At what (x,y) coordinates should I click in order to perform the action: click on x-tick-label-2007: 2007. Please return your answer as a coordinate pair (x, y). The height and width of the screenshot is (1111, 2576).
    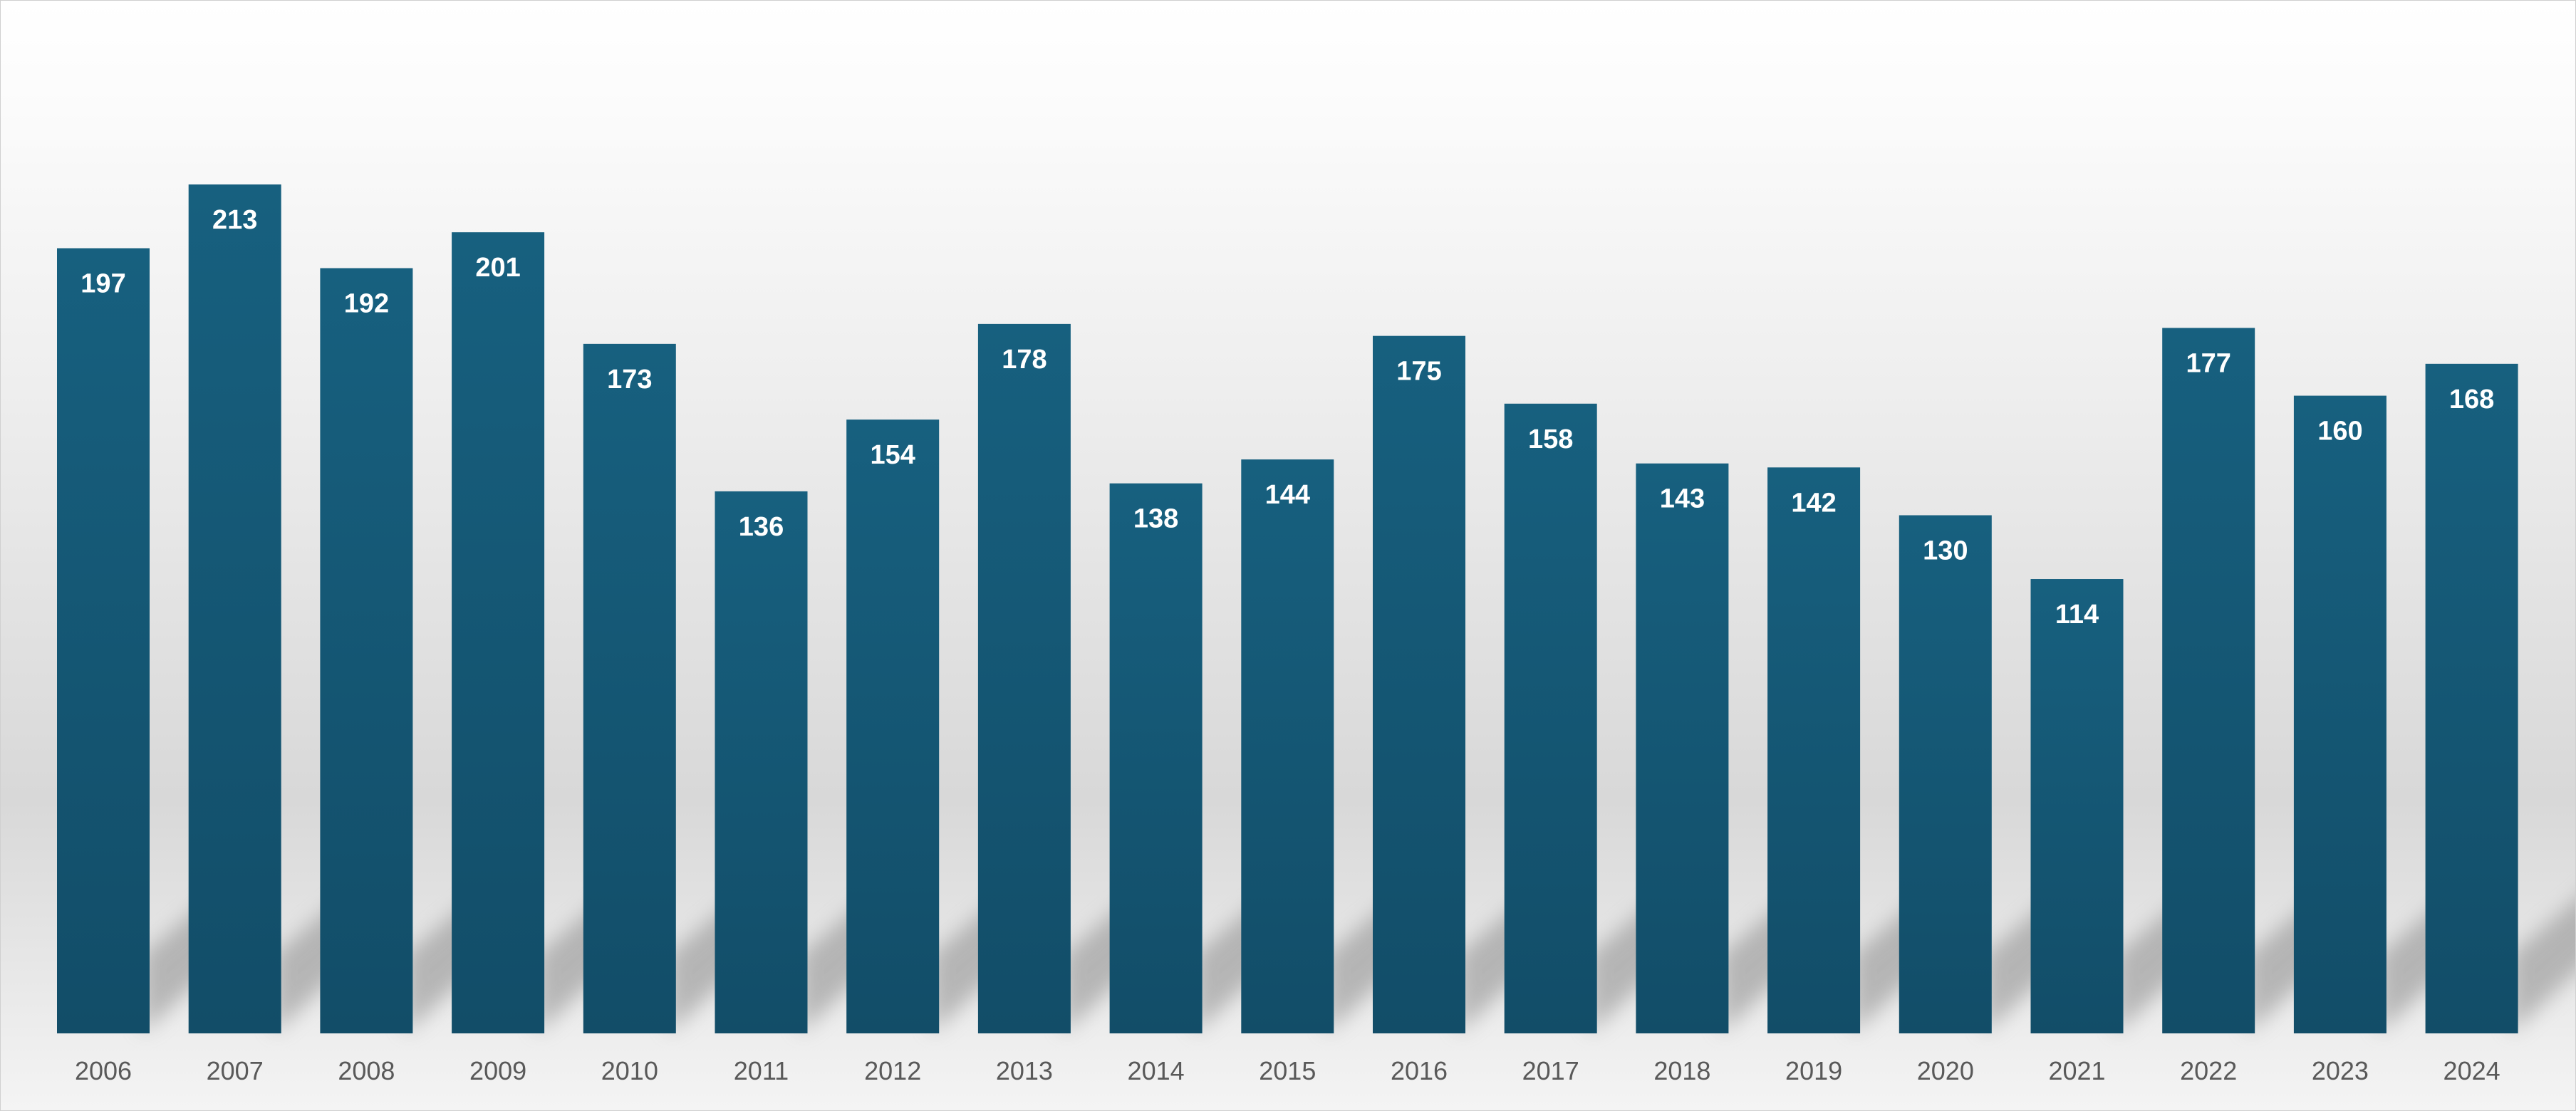
    Looking at the image, I should click on (235, 1070).